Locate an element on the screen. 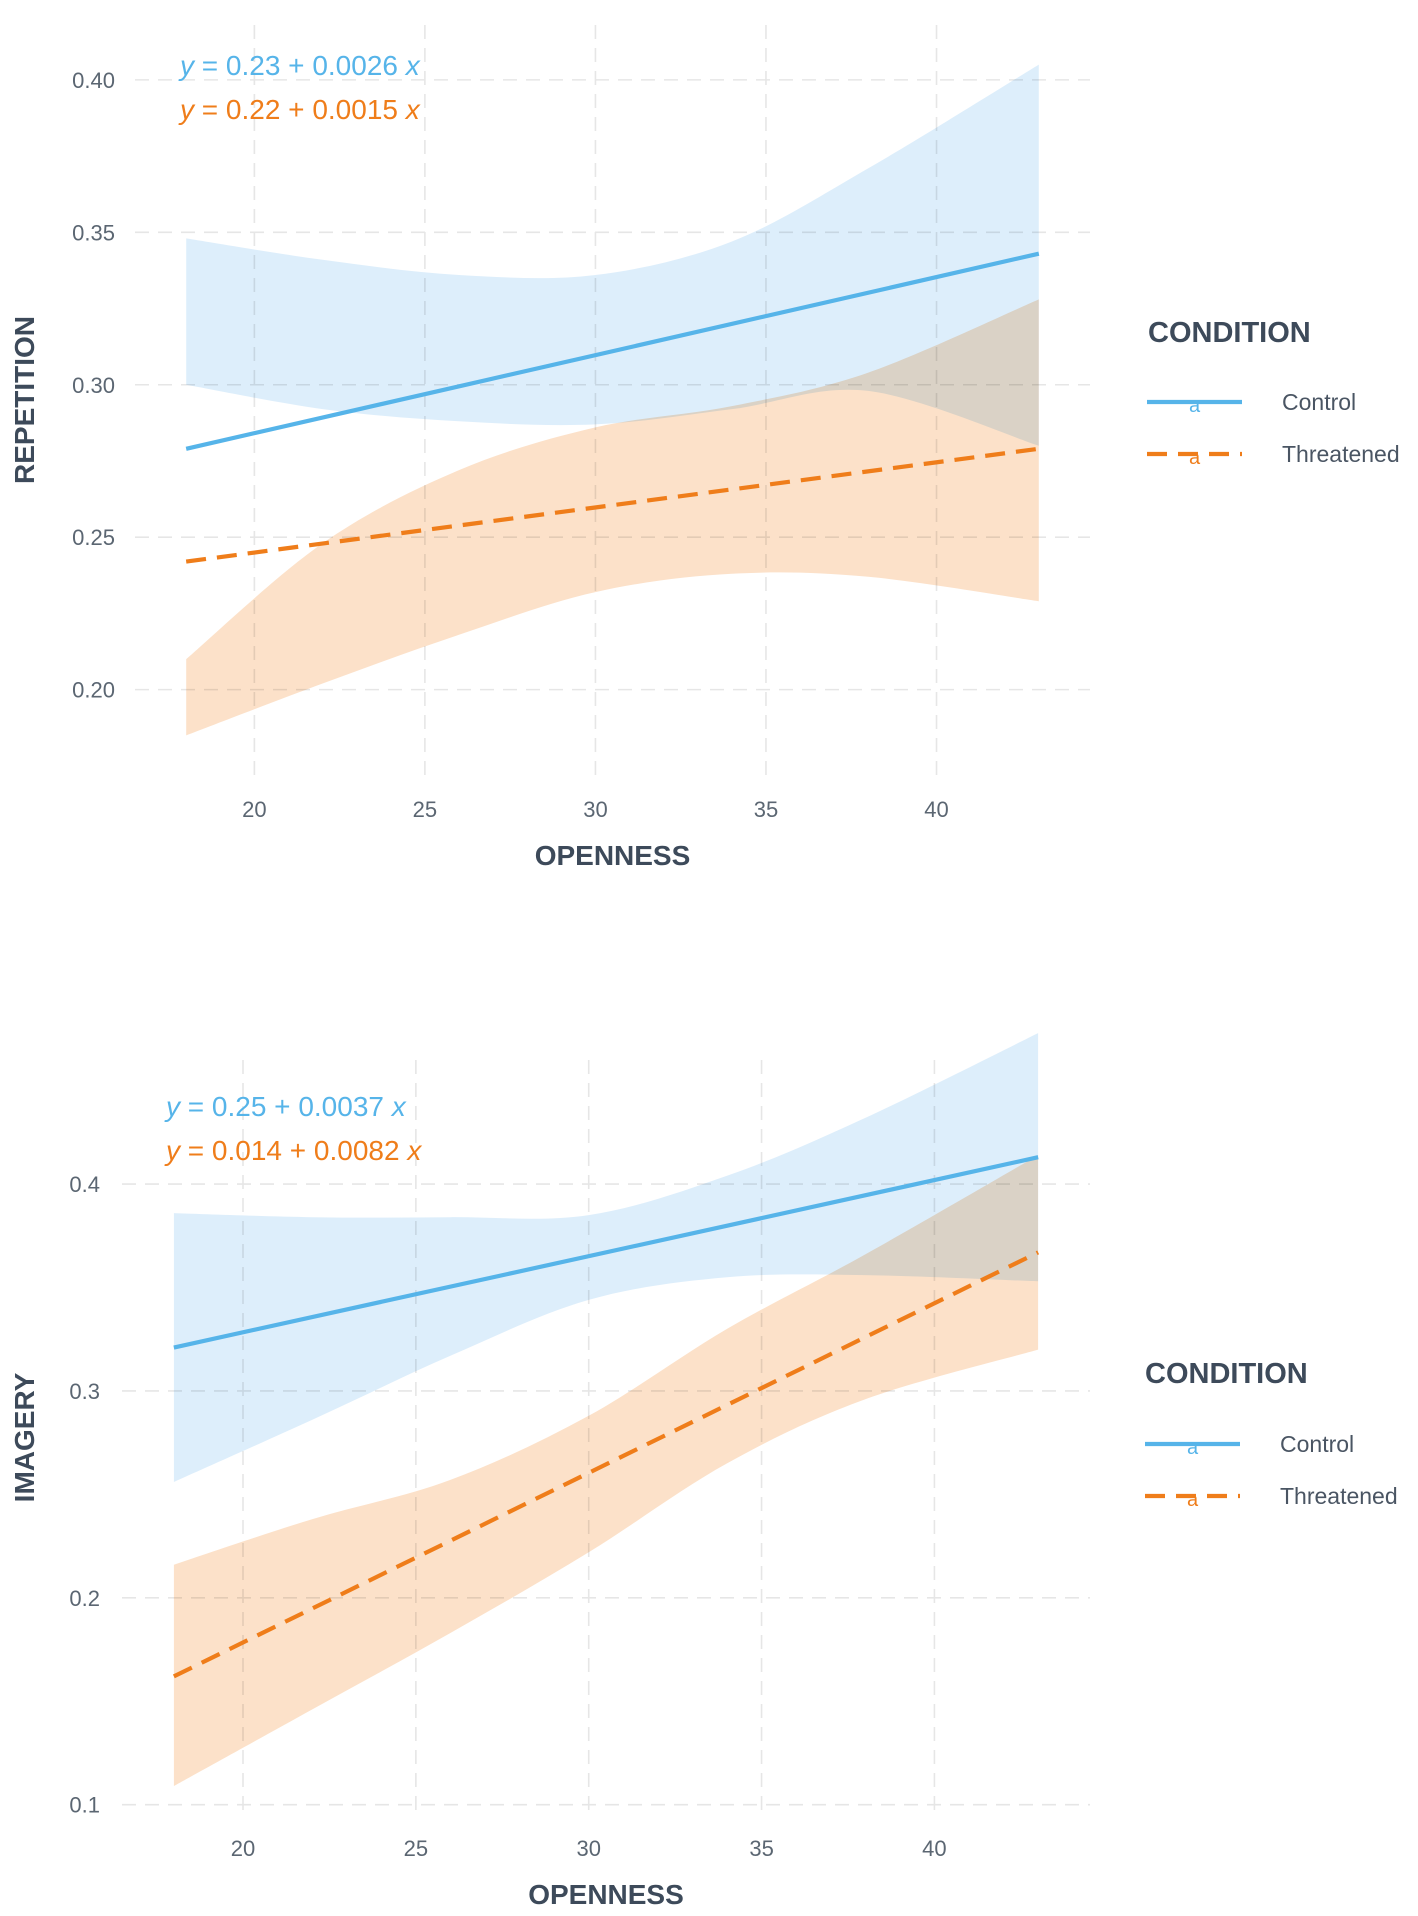 The width and height of the screenshot is (1418, 1916). y-tick-label: 0.2 is located at coordinates (84, 1598).